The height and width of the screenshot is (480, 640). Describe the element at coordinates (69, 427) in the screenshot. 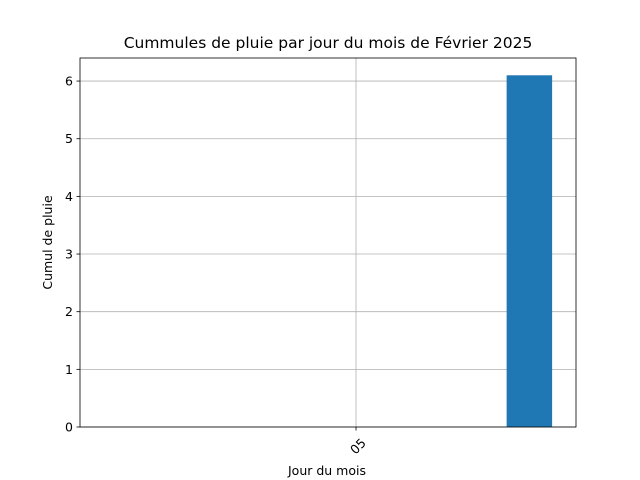

I see `y-tick-label: 0` at that location.